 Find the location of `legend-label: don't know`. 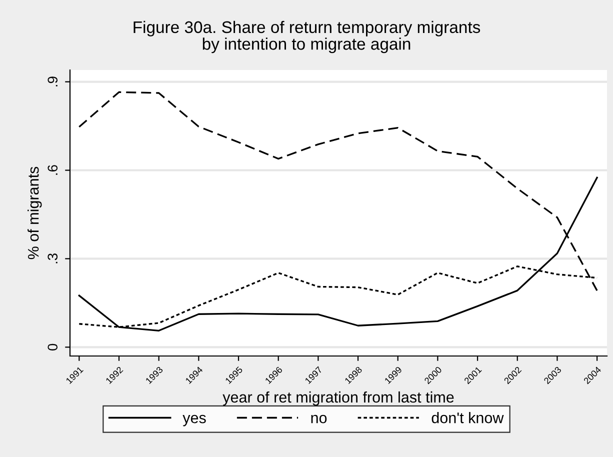

legend-label: don't know is located at coordinates (468, 418).